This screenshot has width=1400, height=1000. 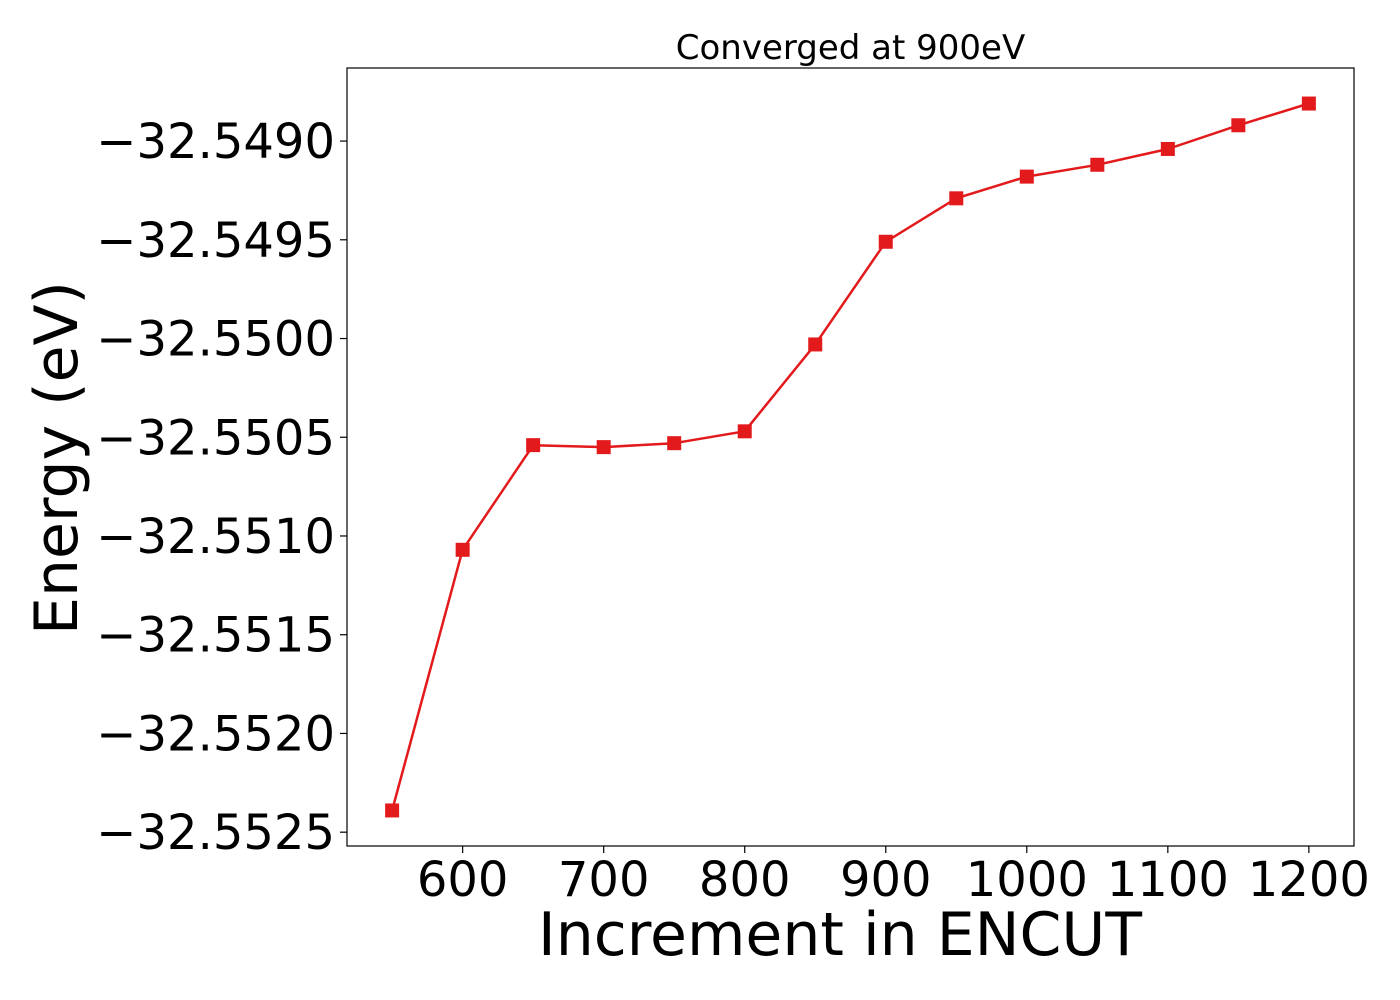 What do you see at coordinates (215, 734) in the screenshot?
I see `y-tick-label: −32.5520` at bounding box center [215, 734].